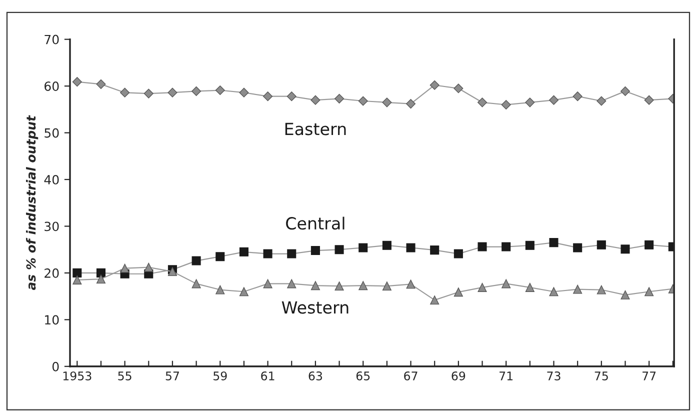 Image resolution: width=700 pixels, height=414 pixels. Describe the element at coordinates (51, 86) in the screenshot. I see `y-tick-label: 60` at that location.